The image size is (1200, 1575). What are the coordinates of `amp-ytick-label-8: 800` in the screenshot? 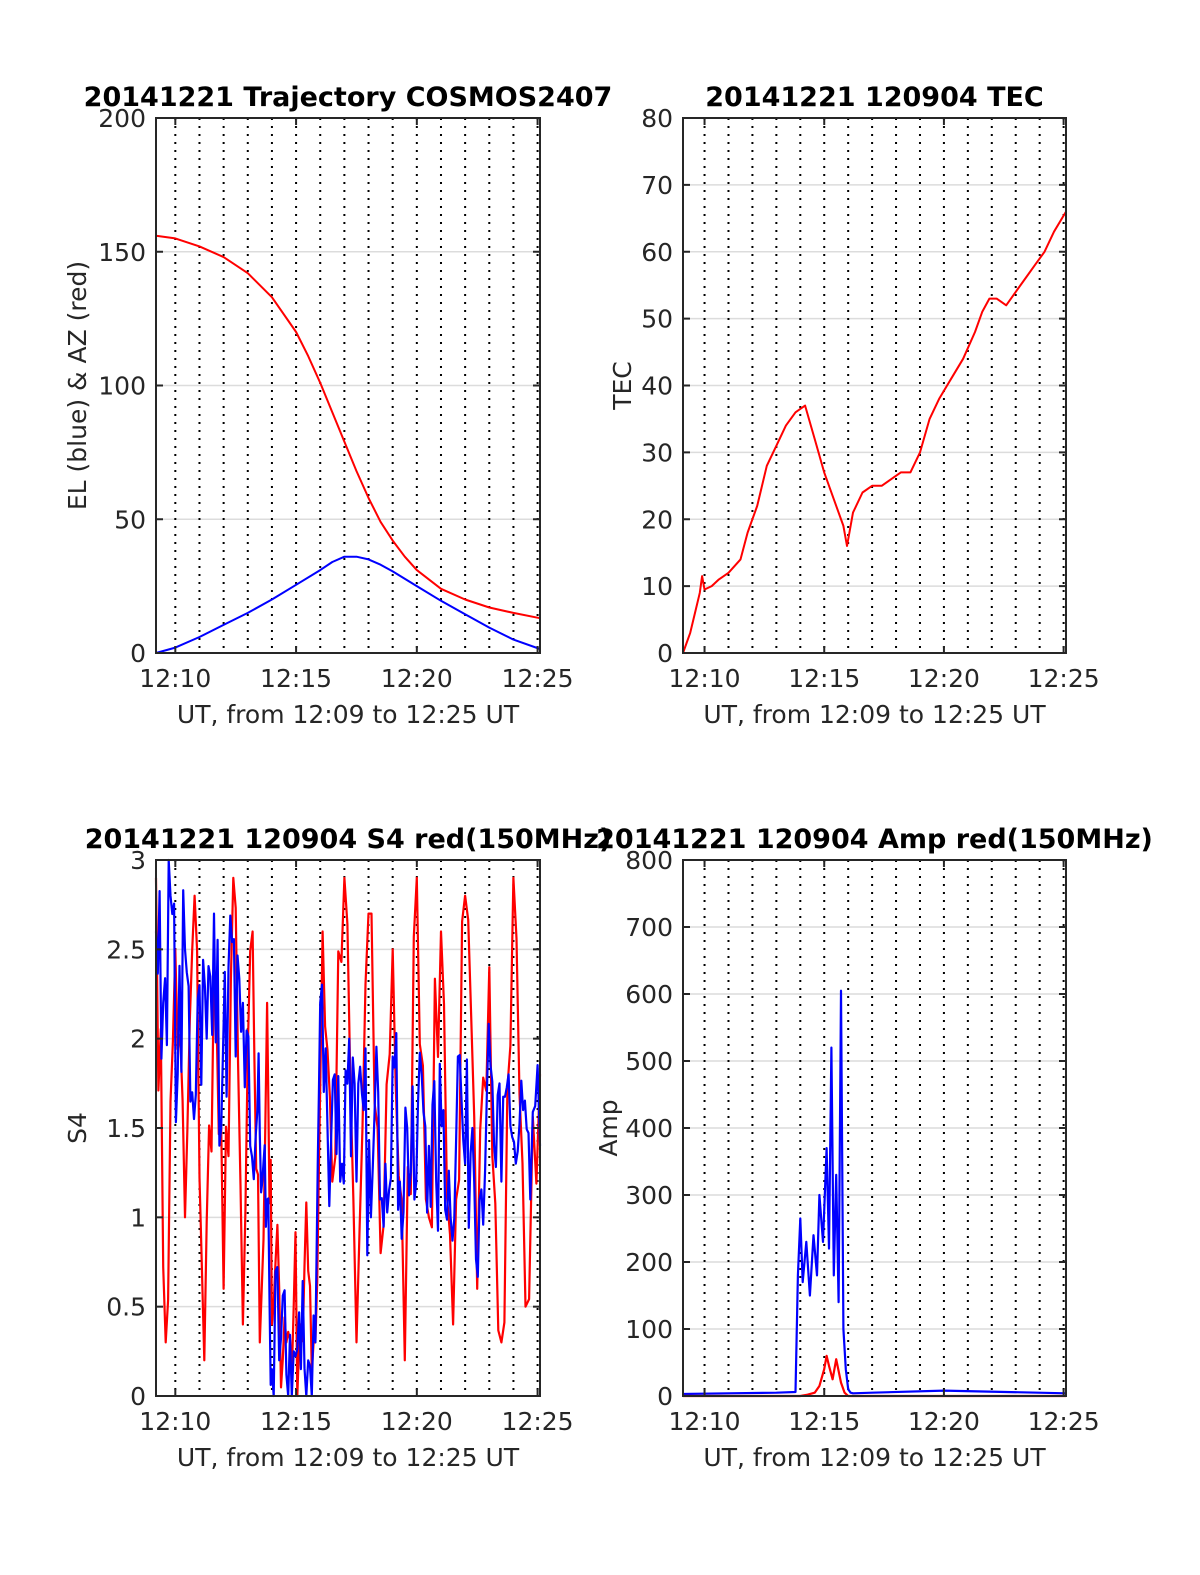 It's located at (649, 860).